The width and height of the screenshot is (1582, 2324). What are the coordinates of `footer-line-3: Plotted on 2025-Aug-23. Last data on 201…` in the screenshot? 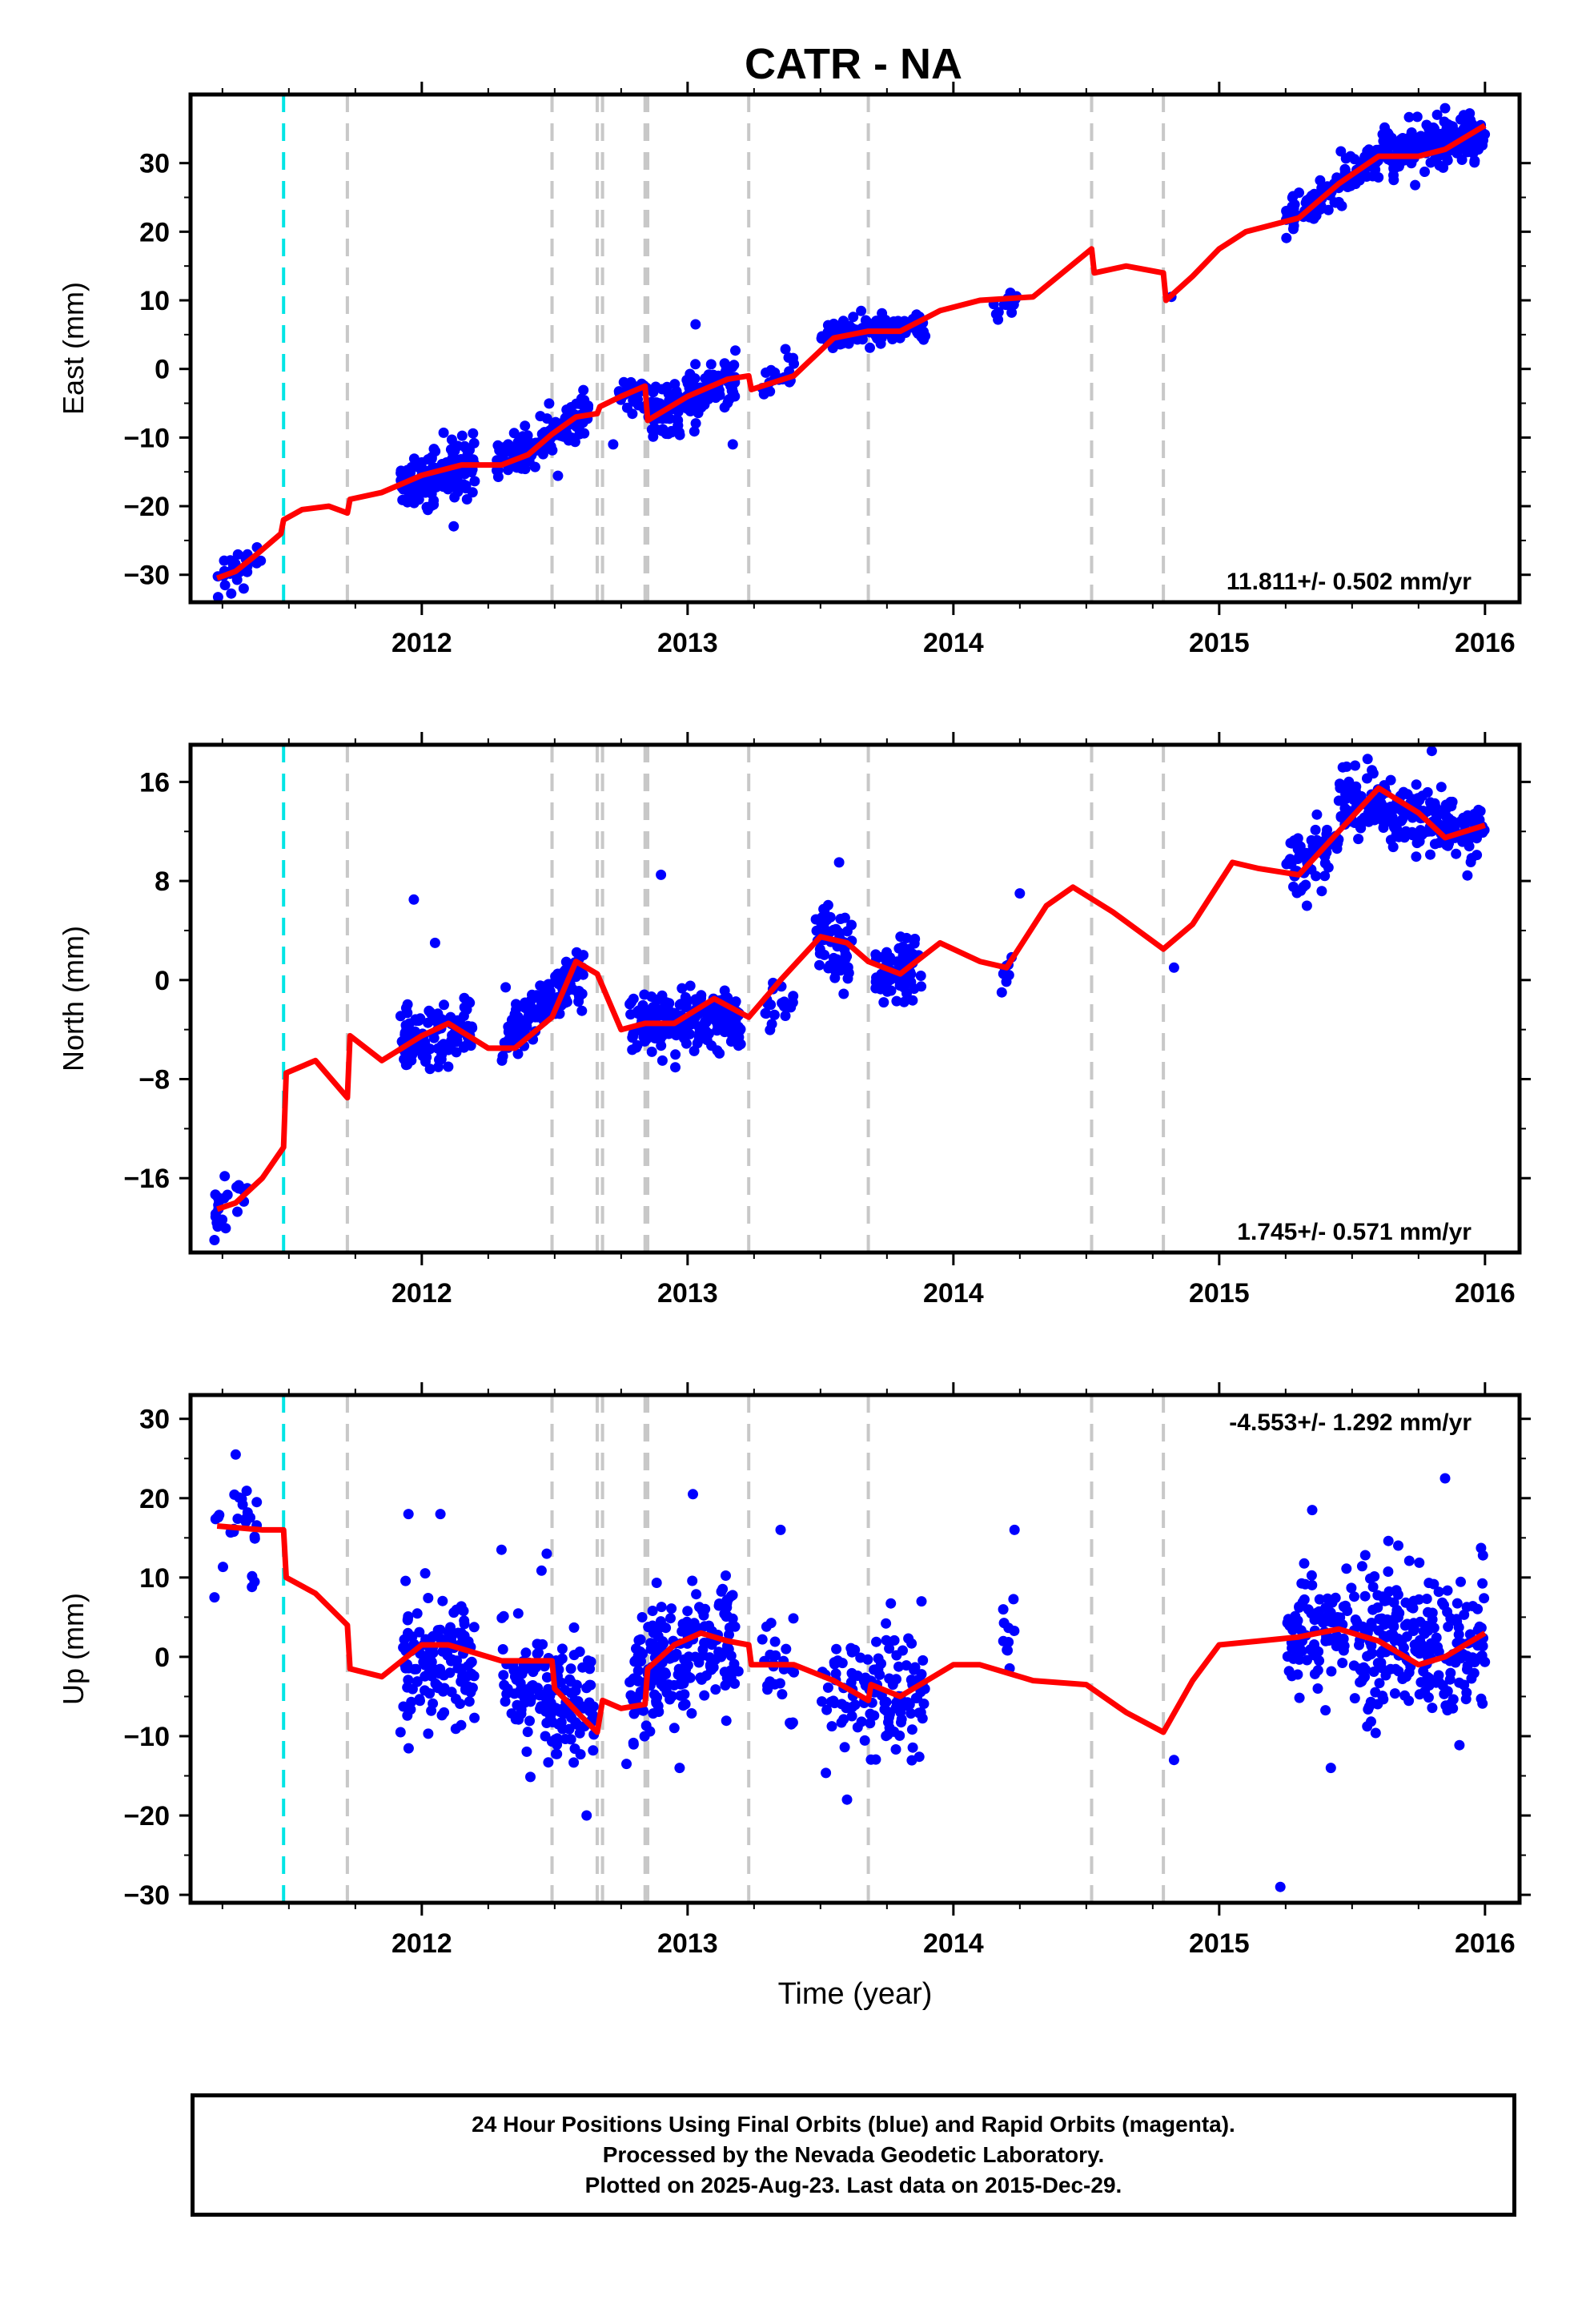 It's located at (853, 2185).